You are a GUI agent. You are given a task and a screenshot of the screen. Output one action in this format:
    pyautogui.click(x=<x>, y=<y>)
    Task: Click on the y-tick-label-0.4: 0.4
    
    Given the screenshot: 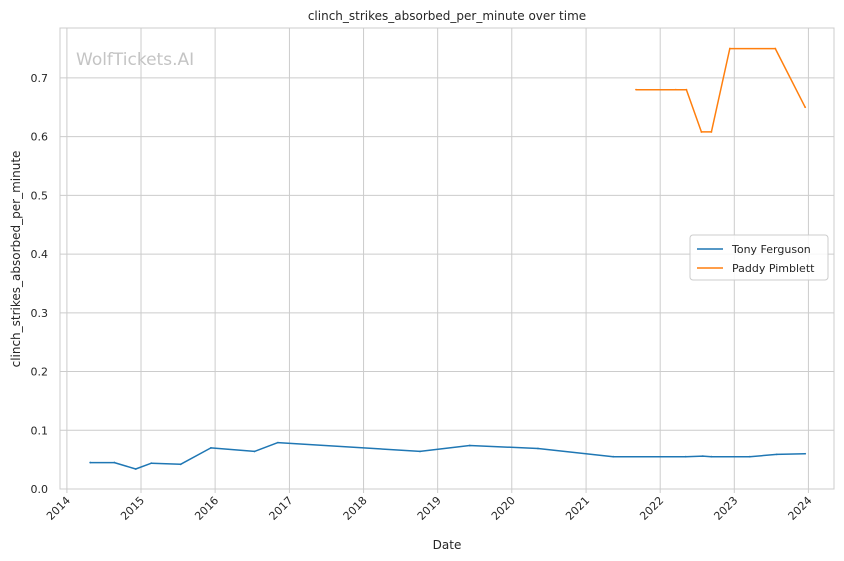 What is the action you would take?
    pyautogui.click(x=40, y=254)
    